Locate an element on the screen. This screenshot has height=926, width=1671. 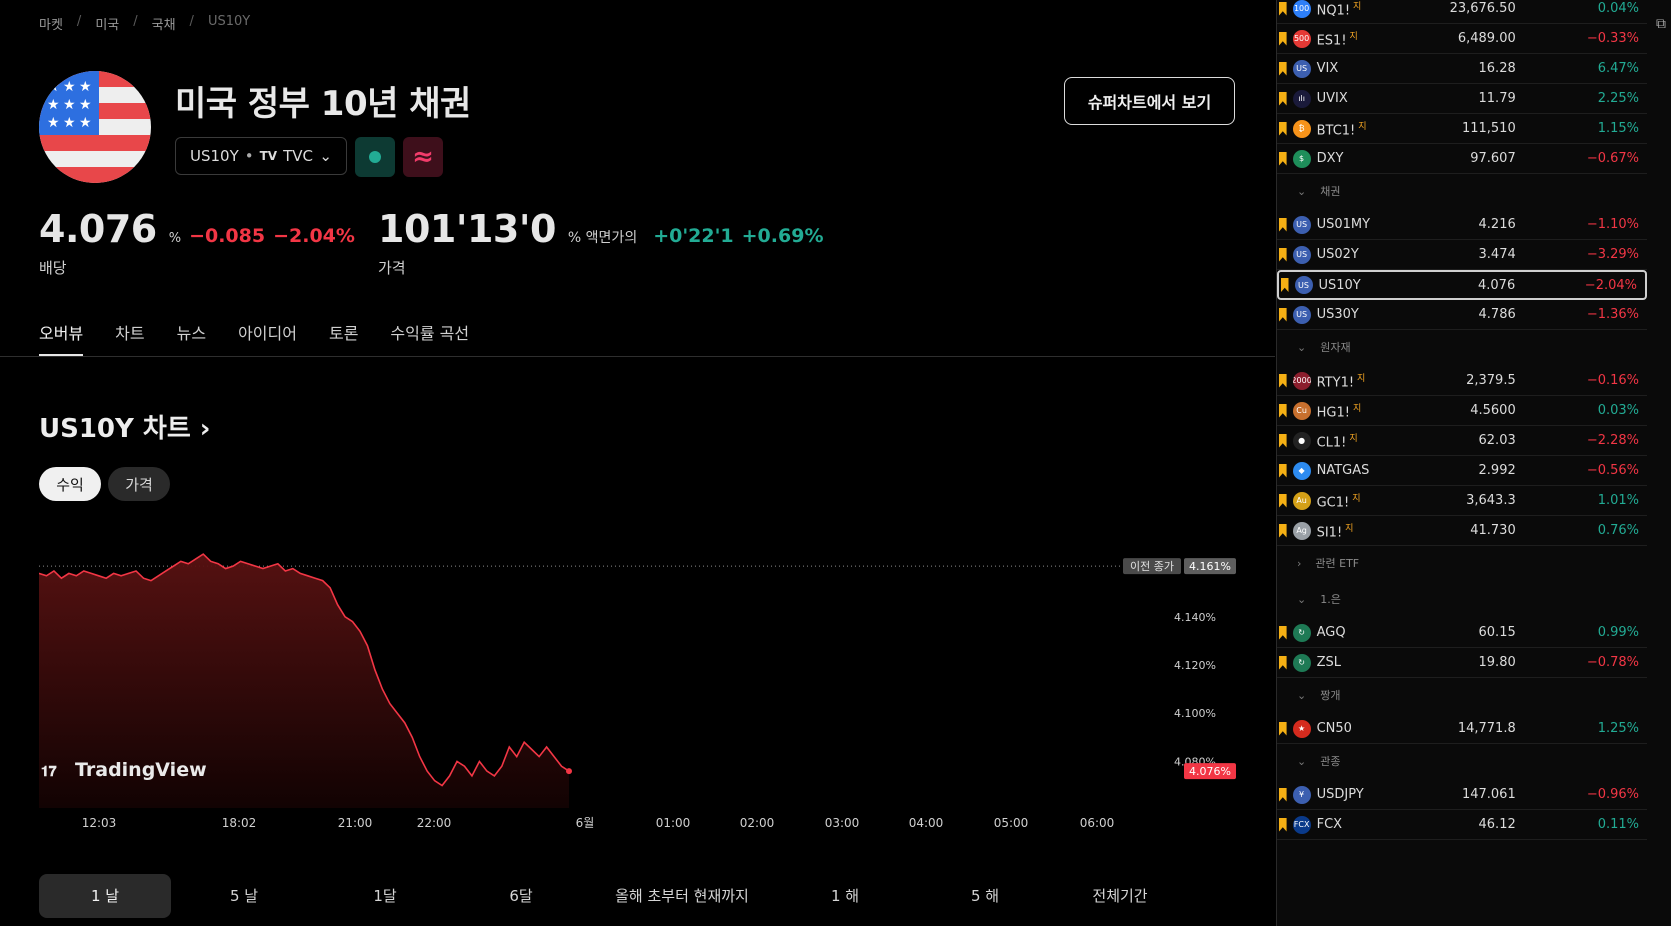
range-6m: 6달 is located at coordinates (521, 896).